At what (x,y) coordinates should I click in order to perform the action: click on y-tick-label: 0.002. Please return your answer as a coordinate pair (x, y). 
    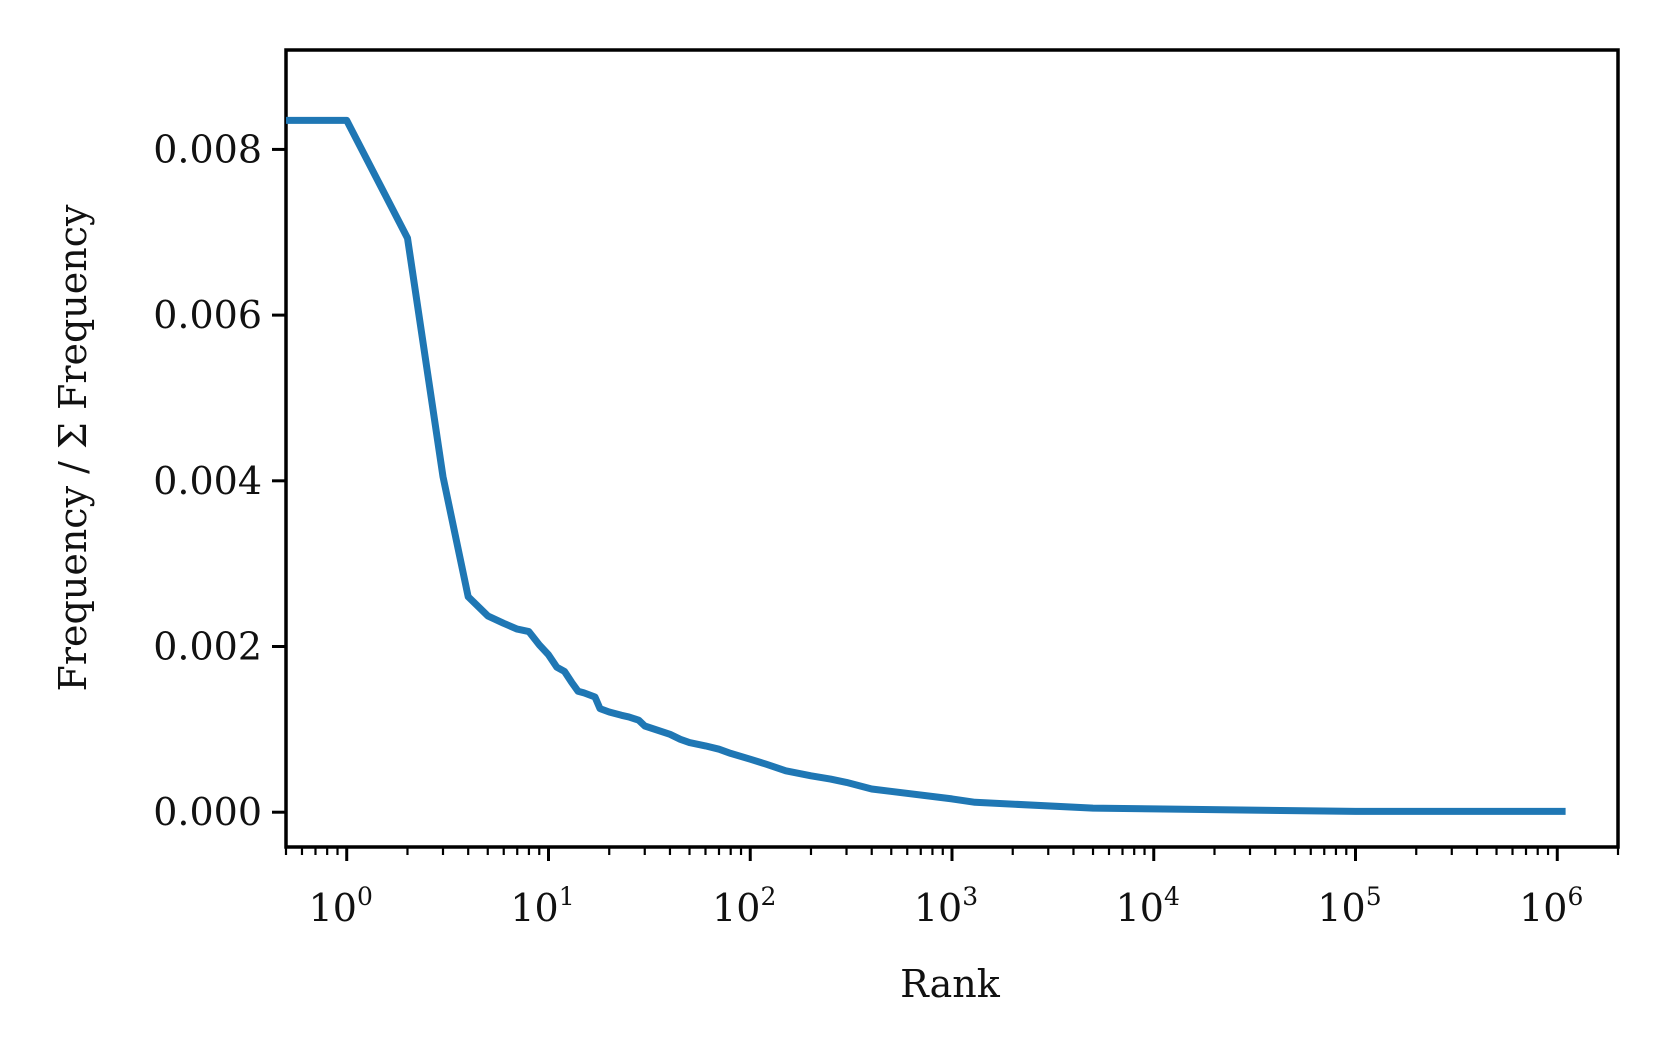
    Looking at the image, I should click on (207, 647).